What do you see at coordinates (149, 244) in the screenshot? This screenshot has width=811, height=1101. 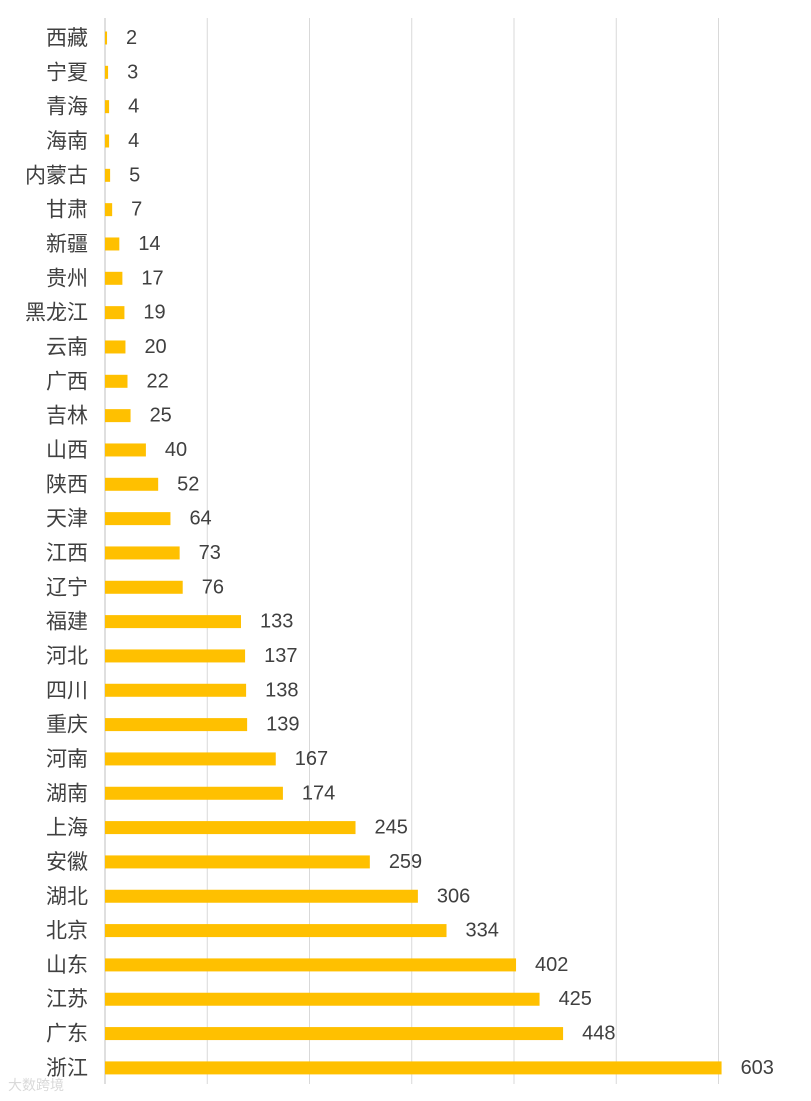 I see `data-label: 14` at bounding box center [149, 244].